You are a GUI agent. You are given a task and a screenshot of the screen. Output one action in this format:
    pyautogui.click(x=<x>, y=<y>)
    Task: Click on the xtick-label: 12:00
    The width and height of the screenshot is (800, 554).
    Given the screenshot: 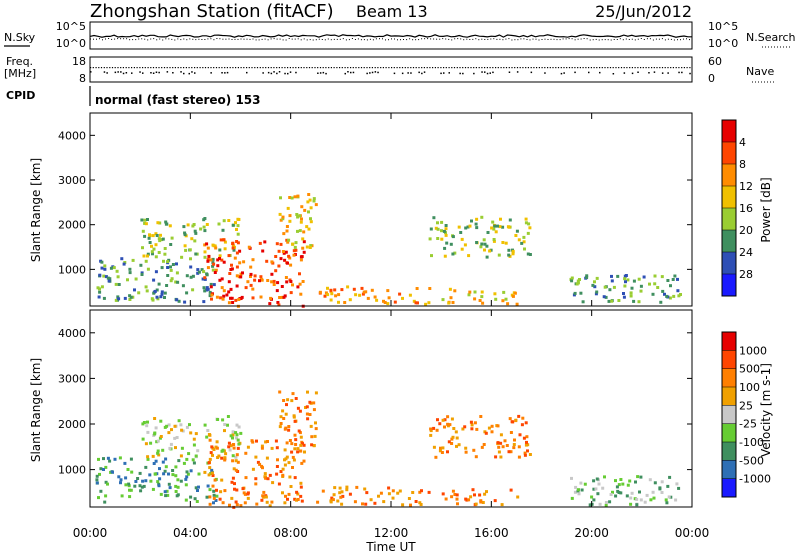 What is the action you would take?
    pyautogui.click(x=391, y=533)
    